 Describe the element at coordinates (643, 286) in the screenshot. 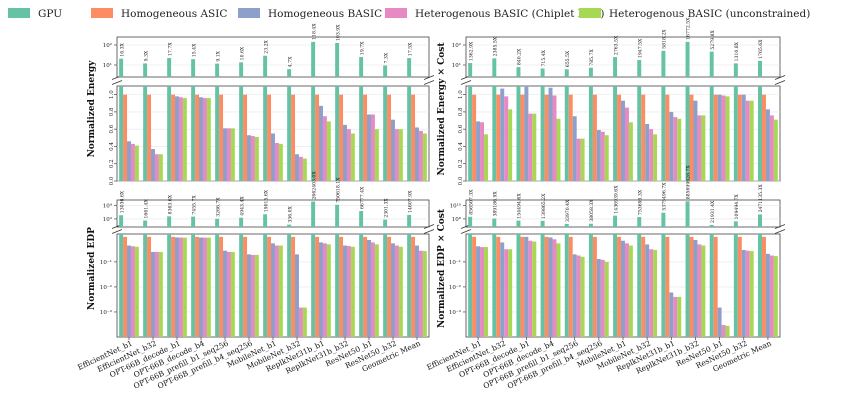

I see `bar-homogeneous-asic-mobilenet-b32` at that location.